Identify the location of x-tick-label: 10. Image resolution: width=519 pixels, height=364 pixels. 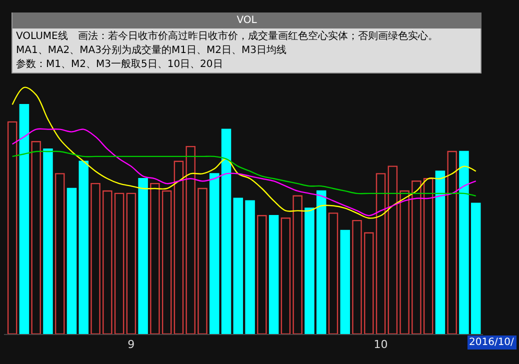
(381, 345).